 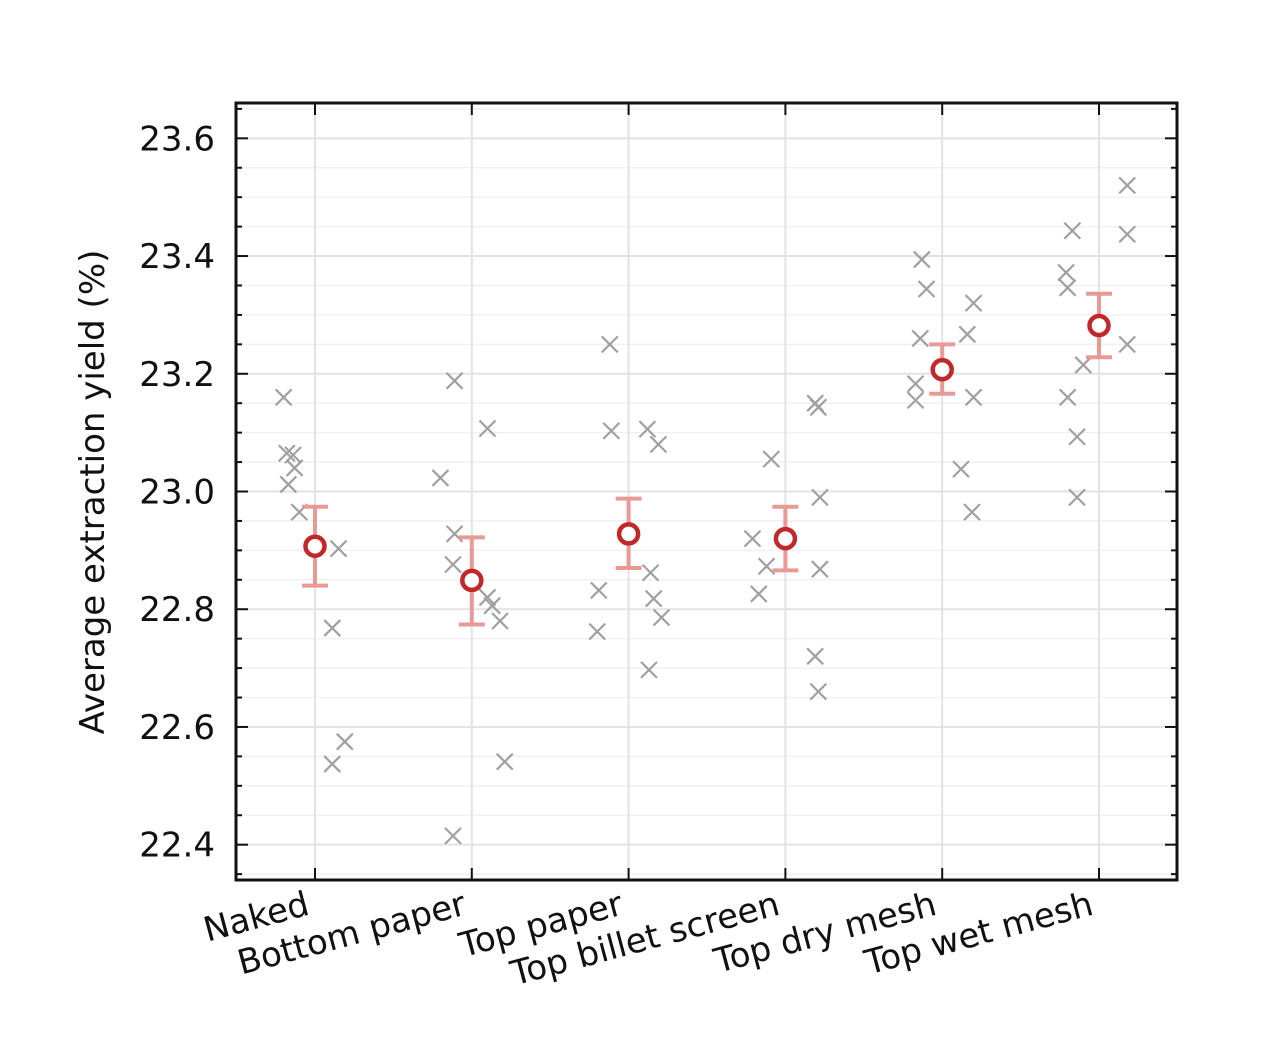 I want to click on y-tick-label: 22.8, so click(x=177, y=610).